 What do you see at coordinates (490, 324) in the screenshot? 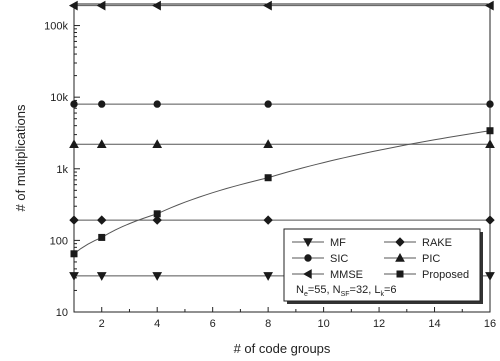
I see `x-tick-label: 16` at bounding box center [490, 324].